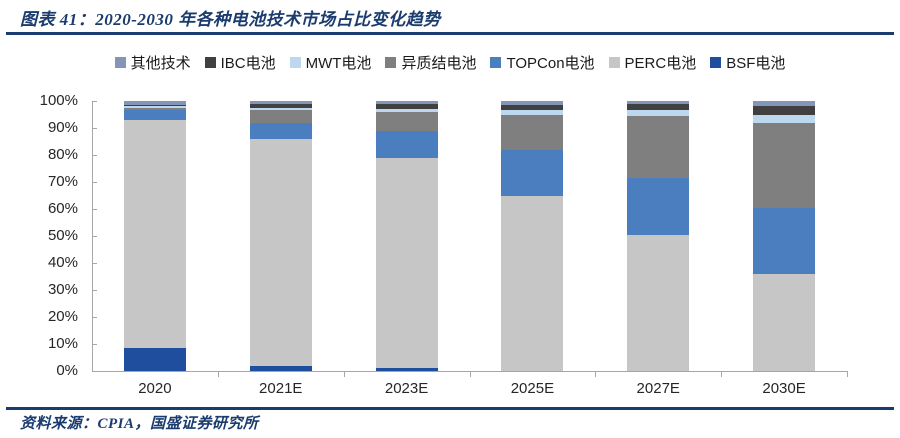 Image resolution: width=900 pixels, height=438 pixels. I want to click on bar-segment-MWT电池-2027E, so click(658, 113).